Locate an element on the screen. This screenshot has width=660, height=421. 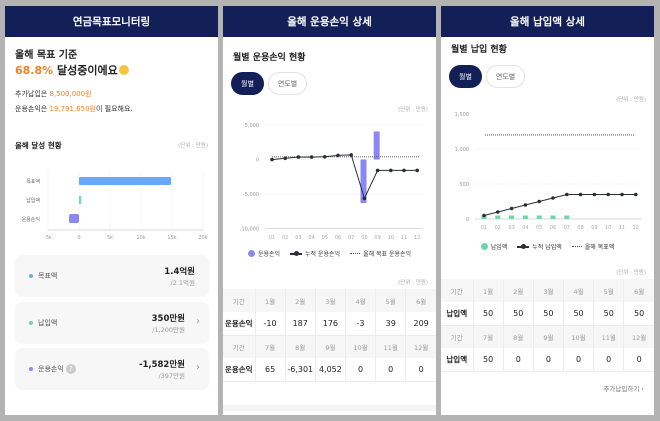
additional-payment-amount: 8,500,000원 is located at coordinates (70, 94).